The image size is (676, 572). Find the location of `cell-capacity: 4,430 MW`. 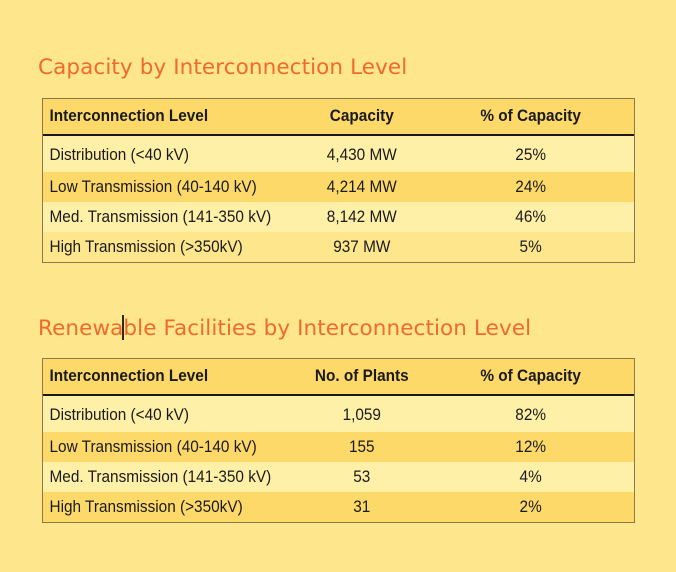

cell-capacity: 4,430 MW is located at coordinates (361, 154).